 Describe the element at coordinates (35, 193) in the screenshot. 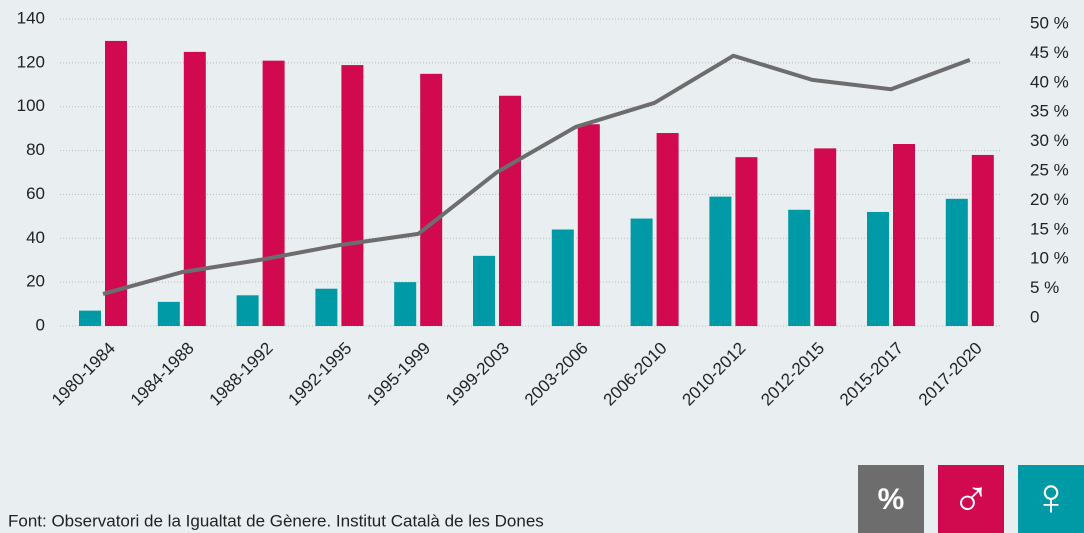

I see `y-tick-label: 60` at that location.